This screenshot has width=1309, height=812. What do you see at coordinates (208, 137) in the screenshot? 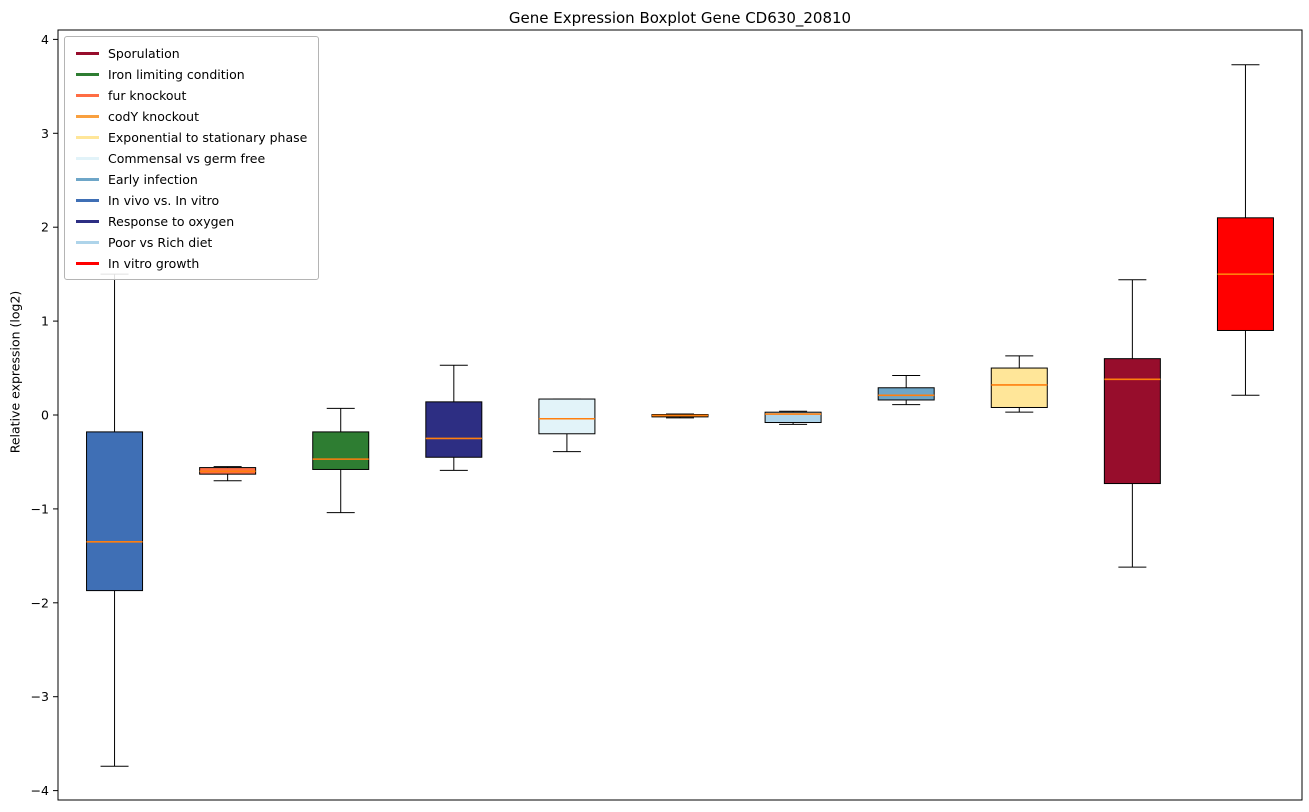
I see `legend-label: Exponential to stationary phase` at bounding box center [208, 137].